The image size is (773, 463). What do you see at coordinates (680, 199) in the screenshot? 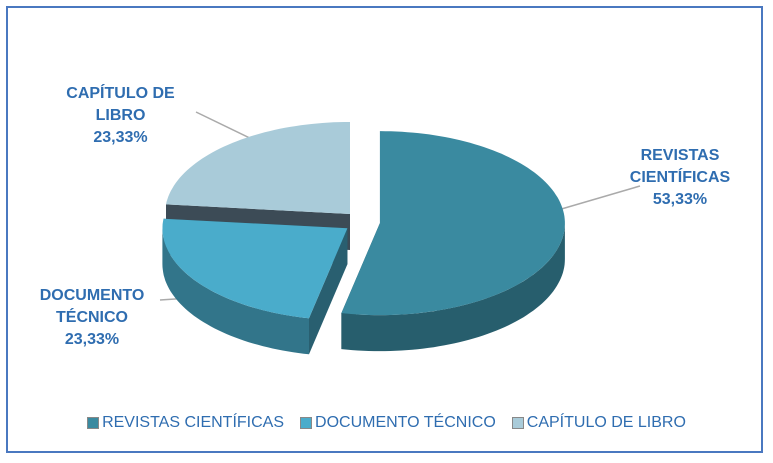
I see `label-value: 53,33%` at bounding box center [680, 199].